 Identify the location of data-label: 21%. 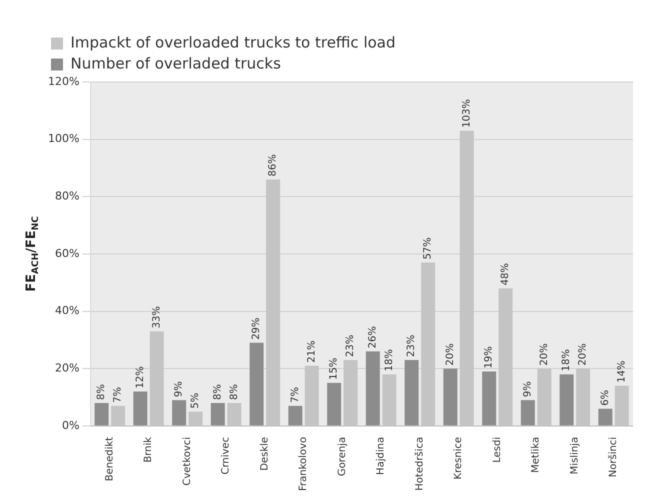
(312, 351).